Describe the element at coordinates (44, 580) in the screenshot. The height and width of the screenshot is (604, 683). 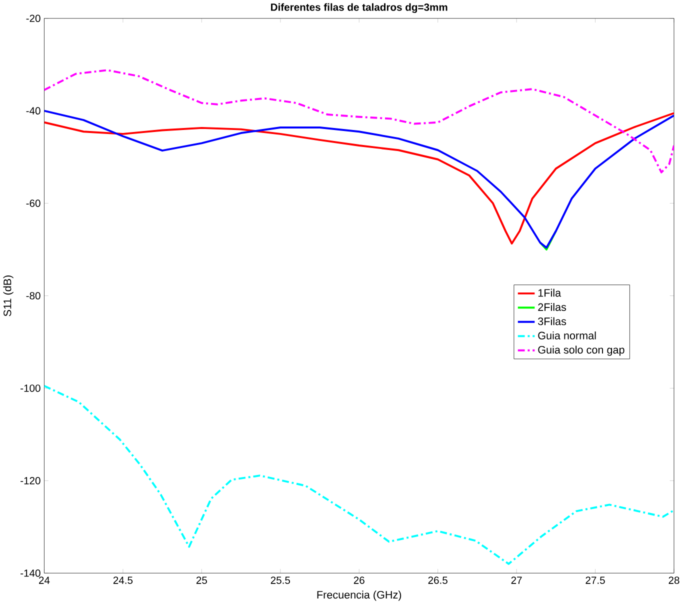
I see `x-tick-label: 24` at that location.